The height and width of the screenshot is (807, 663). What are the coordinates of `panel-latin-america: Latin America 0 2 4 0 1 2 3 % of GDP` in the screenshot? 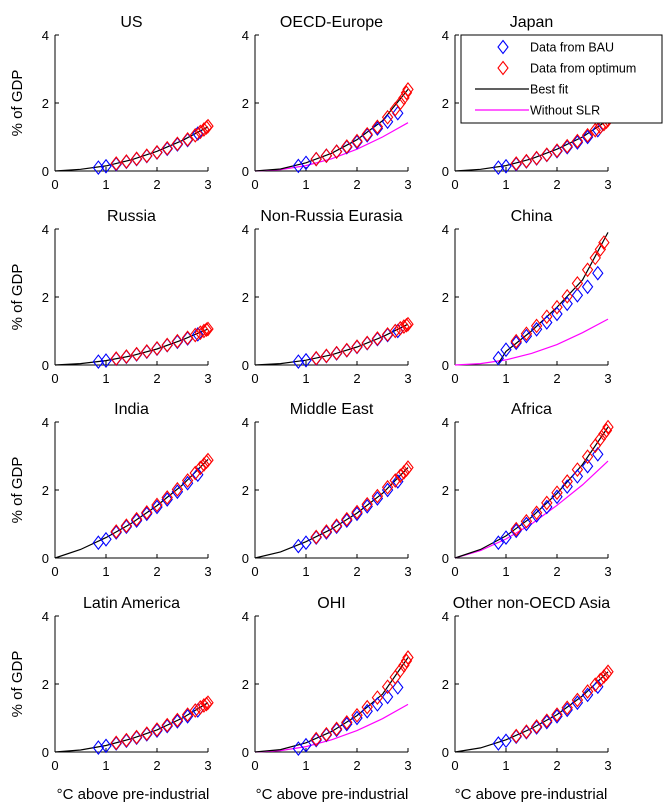 It's located at (111, 684).